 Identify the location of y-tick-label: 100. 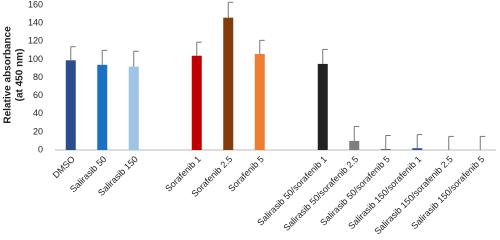
(35, 59).